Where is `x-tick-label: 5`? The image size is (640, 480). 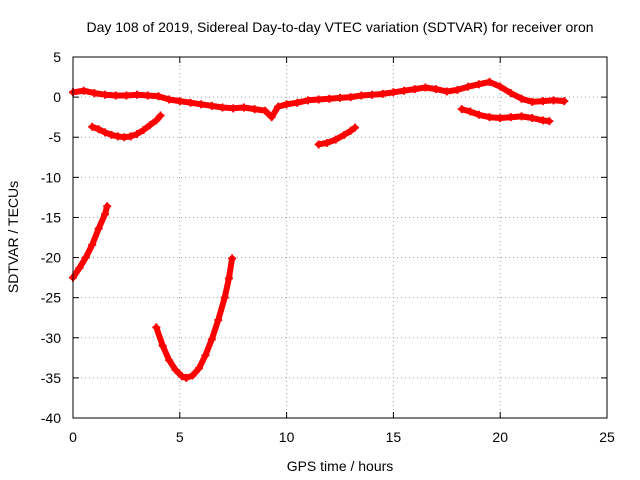
x-tick-label: 5 is located at coordinates (180, 437).